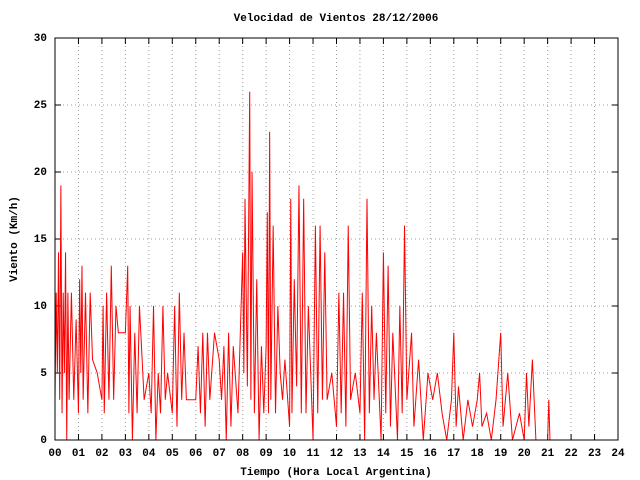 This screenshot has height=480, width=640. Describe the element at coordinates (79, 454) in the screenshot. I see `x-tick-label: 01` at that location.